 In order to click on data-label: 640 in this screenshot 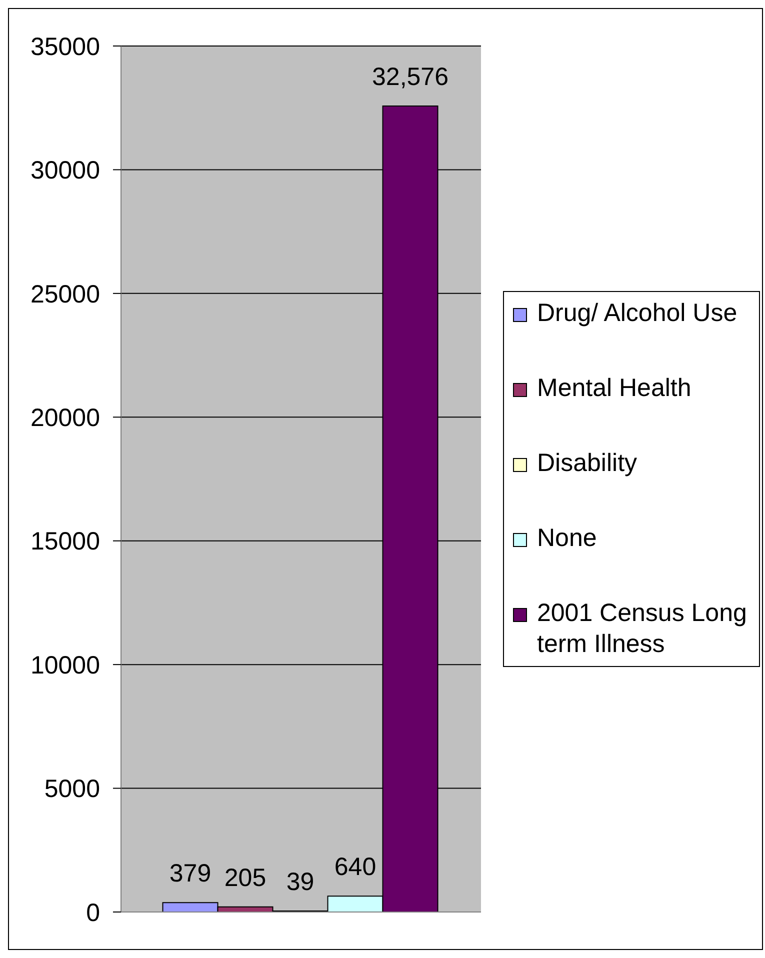, I will do `click(355, 867)`.